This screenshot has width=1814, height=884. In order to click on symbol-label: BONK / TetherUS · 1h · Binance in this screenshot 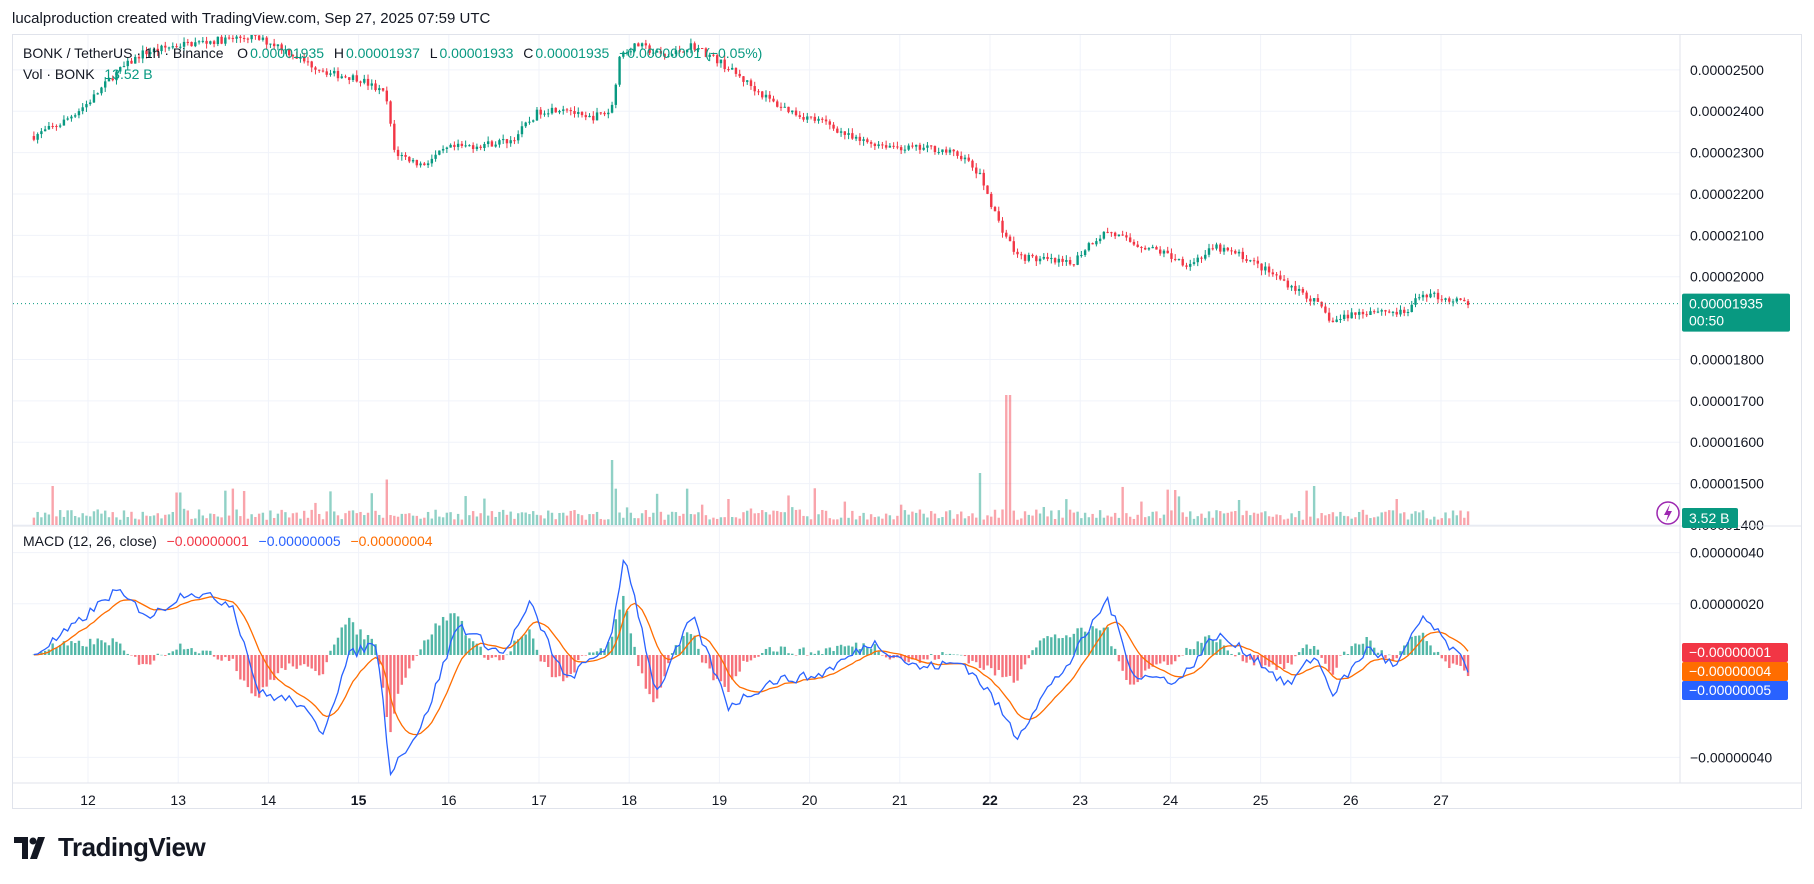, I will do `click(123, 53)`.